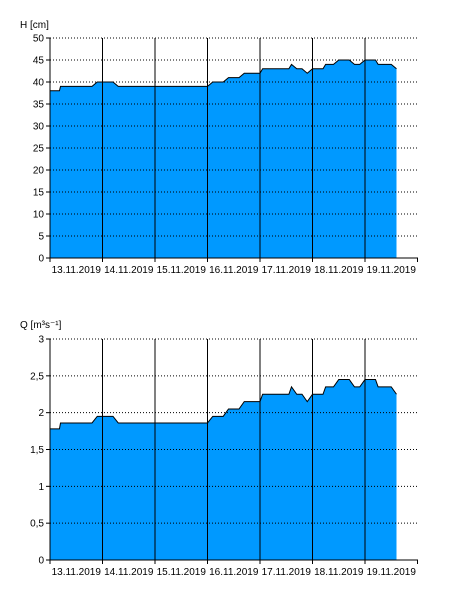 The height and width of the screenshot is (600, 450). I want to click on y-tick-label: 30, so click(39, 127).